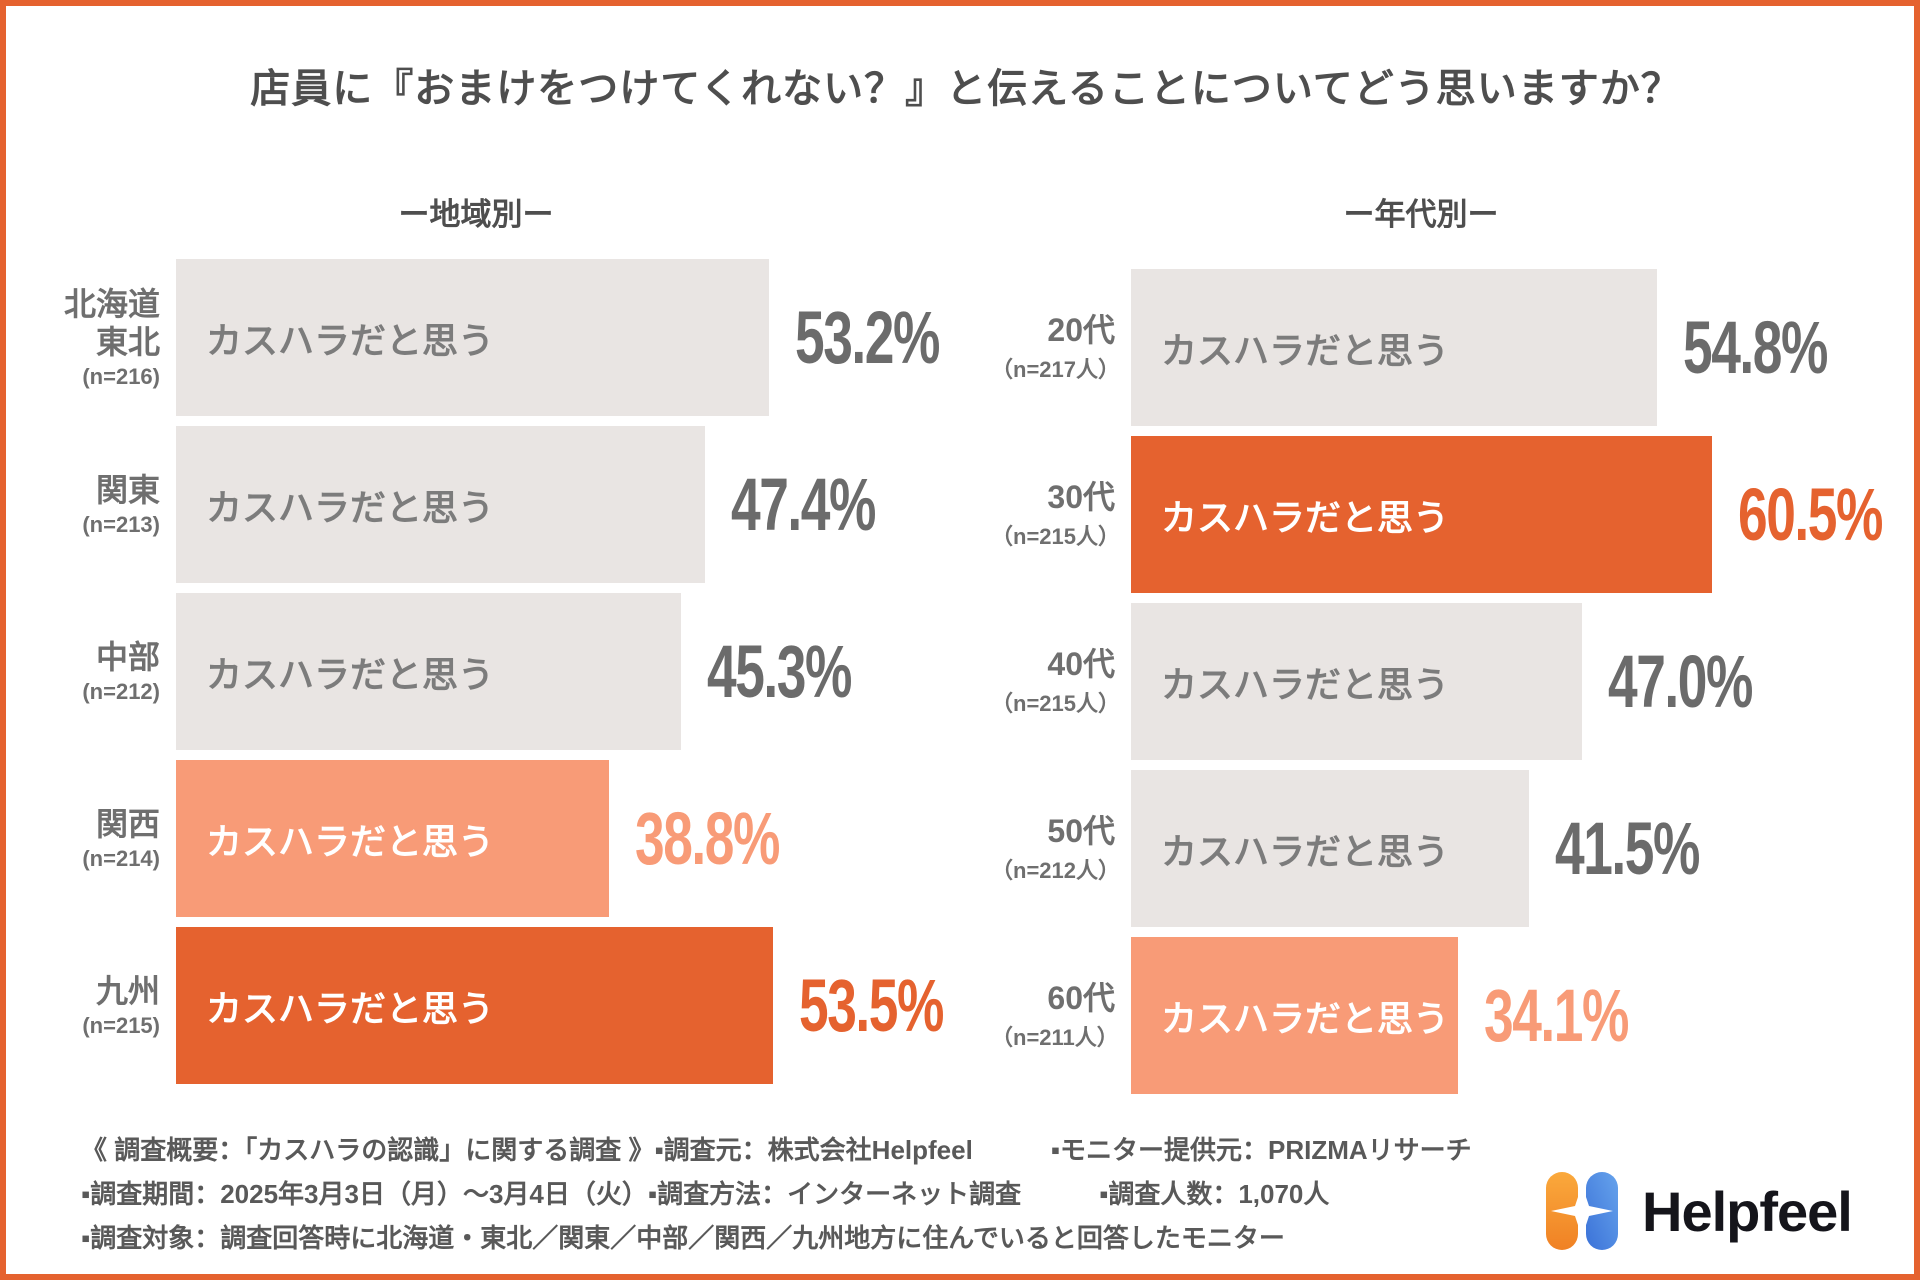  I want to click on row-label: 40代 （n=215人）, so click(1061, 681).